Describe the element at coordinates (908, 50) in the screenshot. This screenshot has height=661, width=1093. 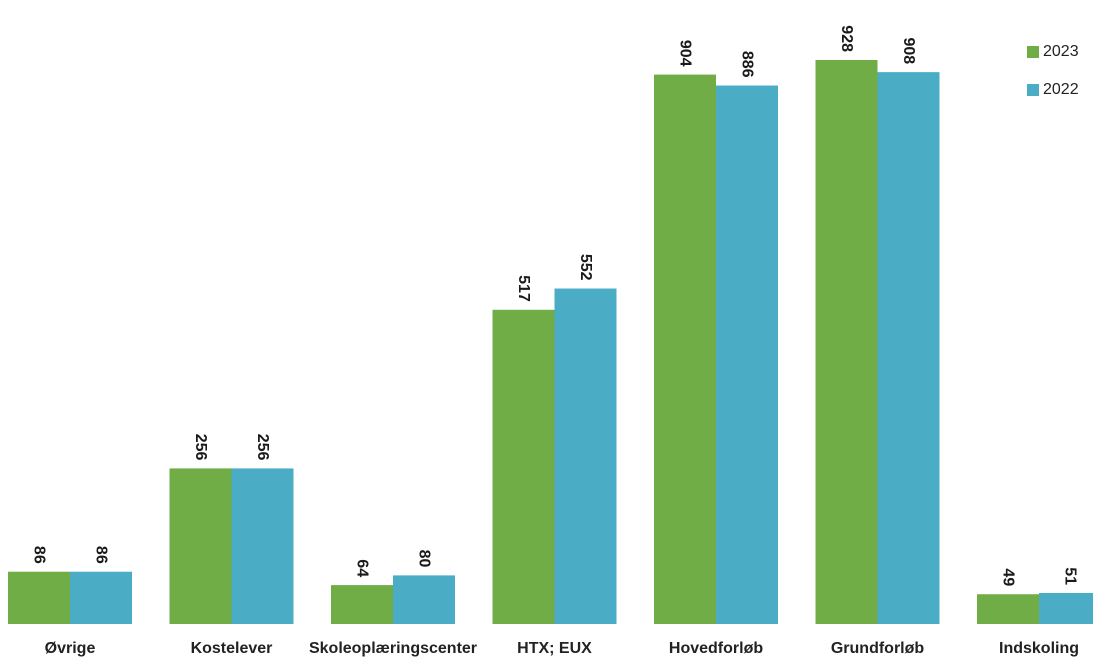
I see `bar-value-label: 908` at that location.